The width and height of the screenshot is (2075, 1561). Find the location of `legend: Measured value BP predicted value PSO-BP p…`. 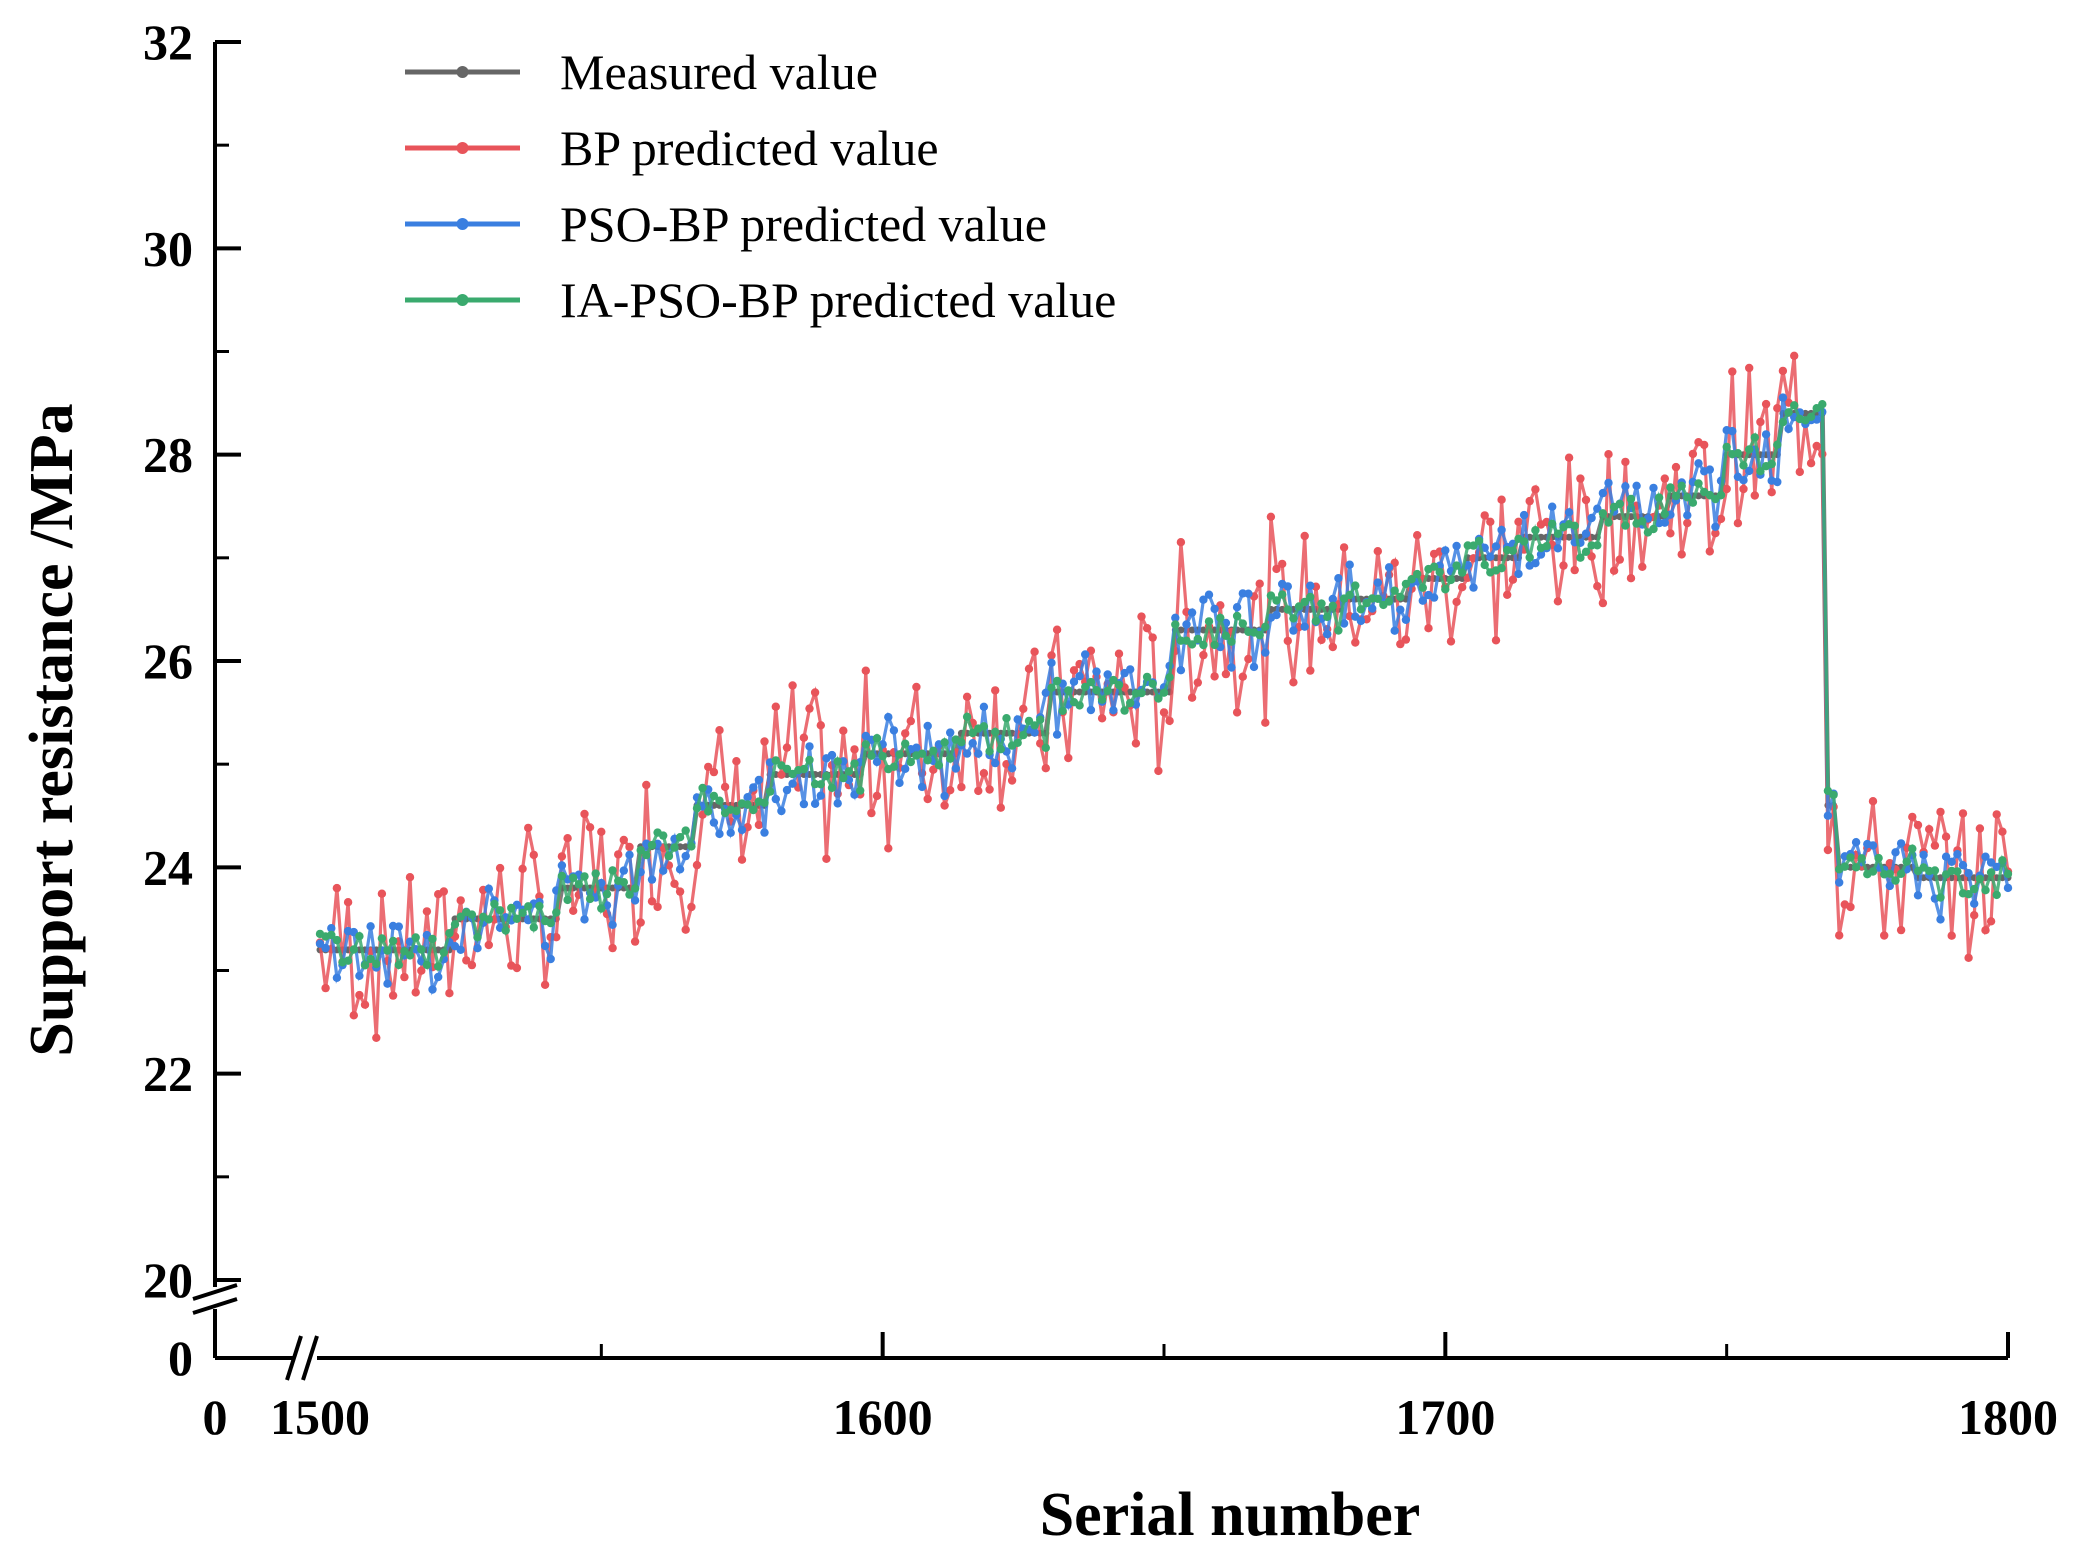

legend: Measured value BP predicted value PSO-BP p… is located at coordinates (760, 186).